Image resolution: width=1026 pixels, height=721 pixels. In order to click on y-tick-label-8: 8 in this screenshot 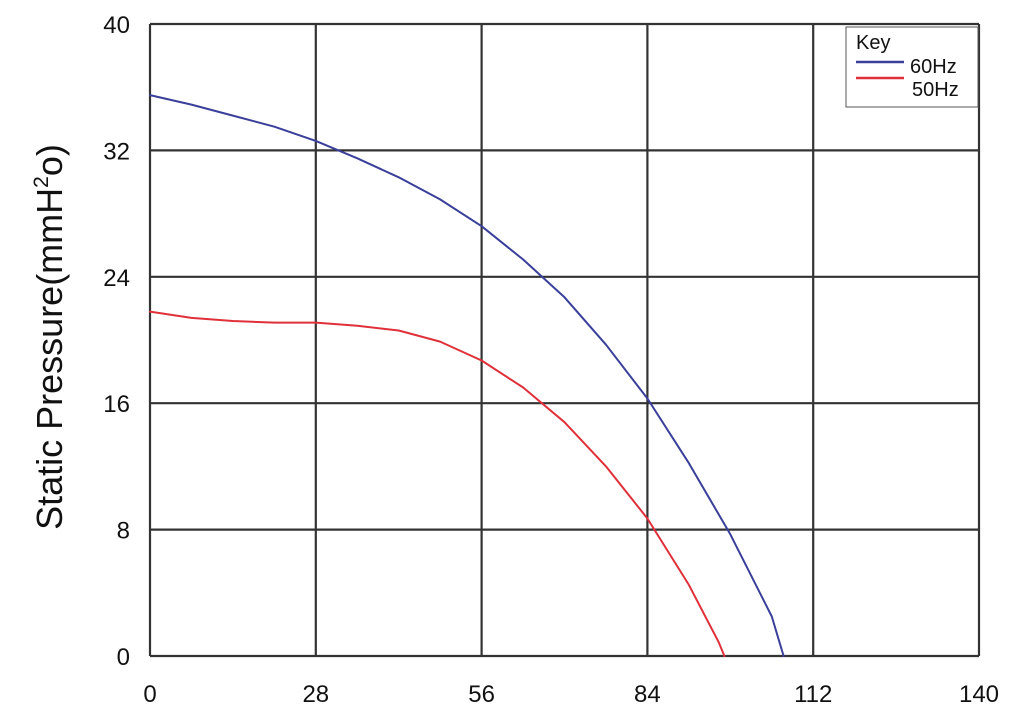, I will do `click(123, 531)`.